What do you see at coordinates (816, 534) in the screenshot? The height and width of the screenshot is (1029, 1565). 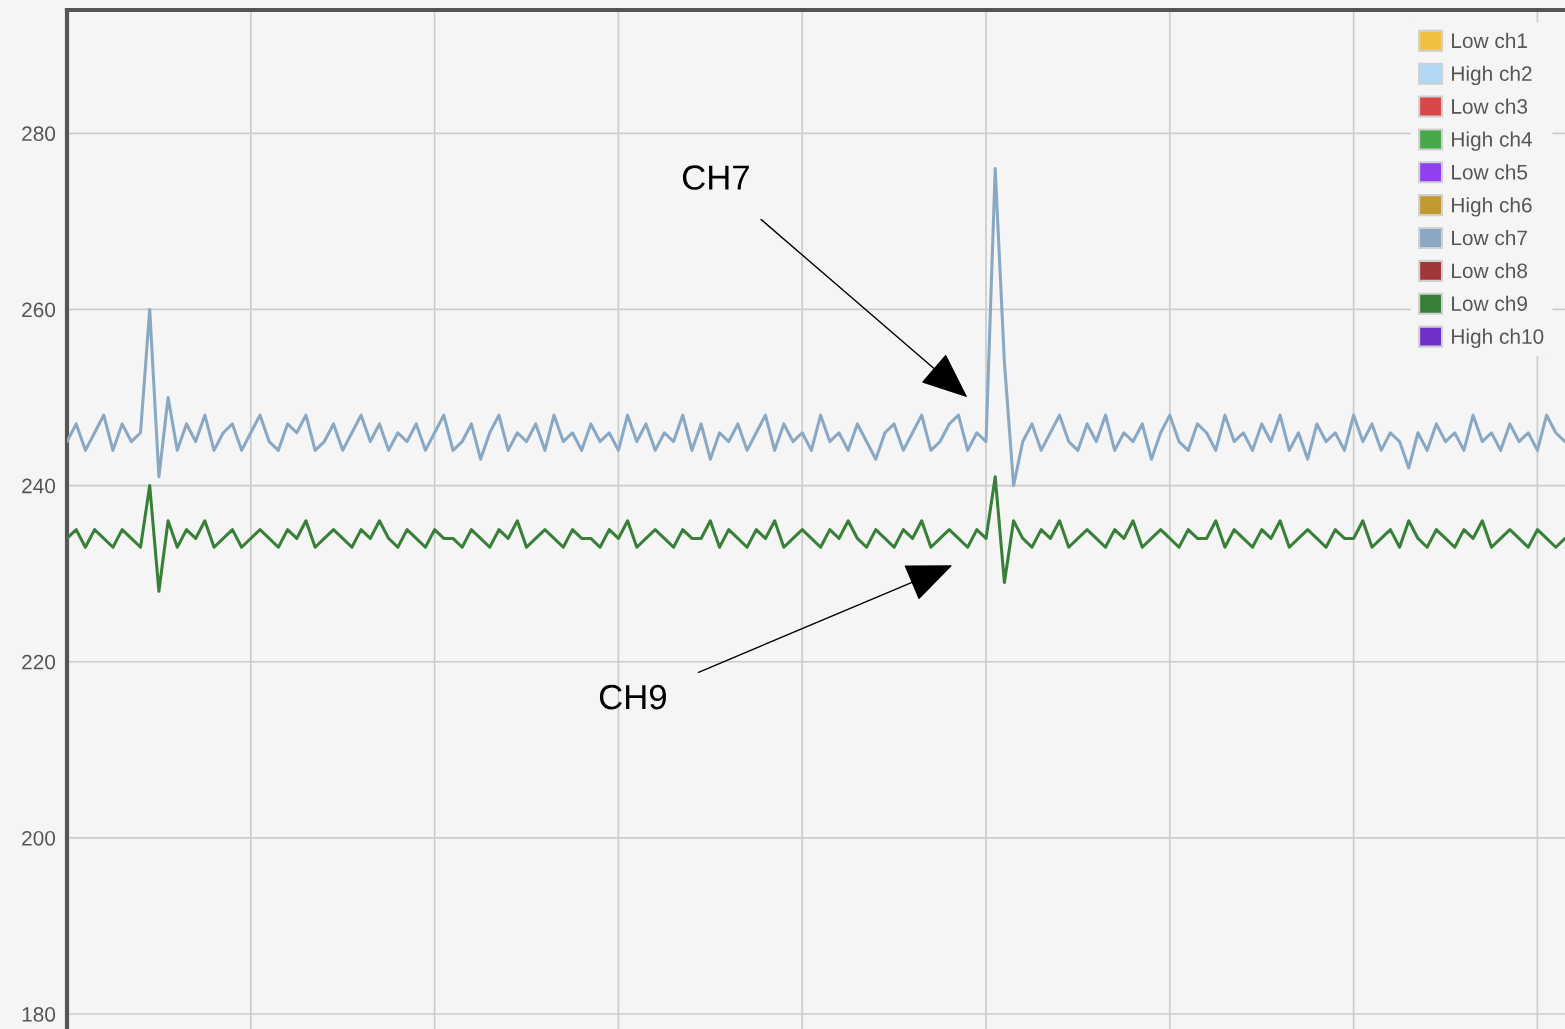 I see `line-series` at bounding box center [816, 534].